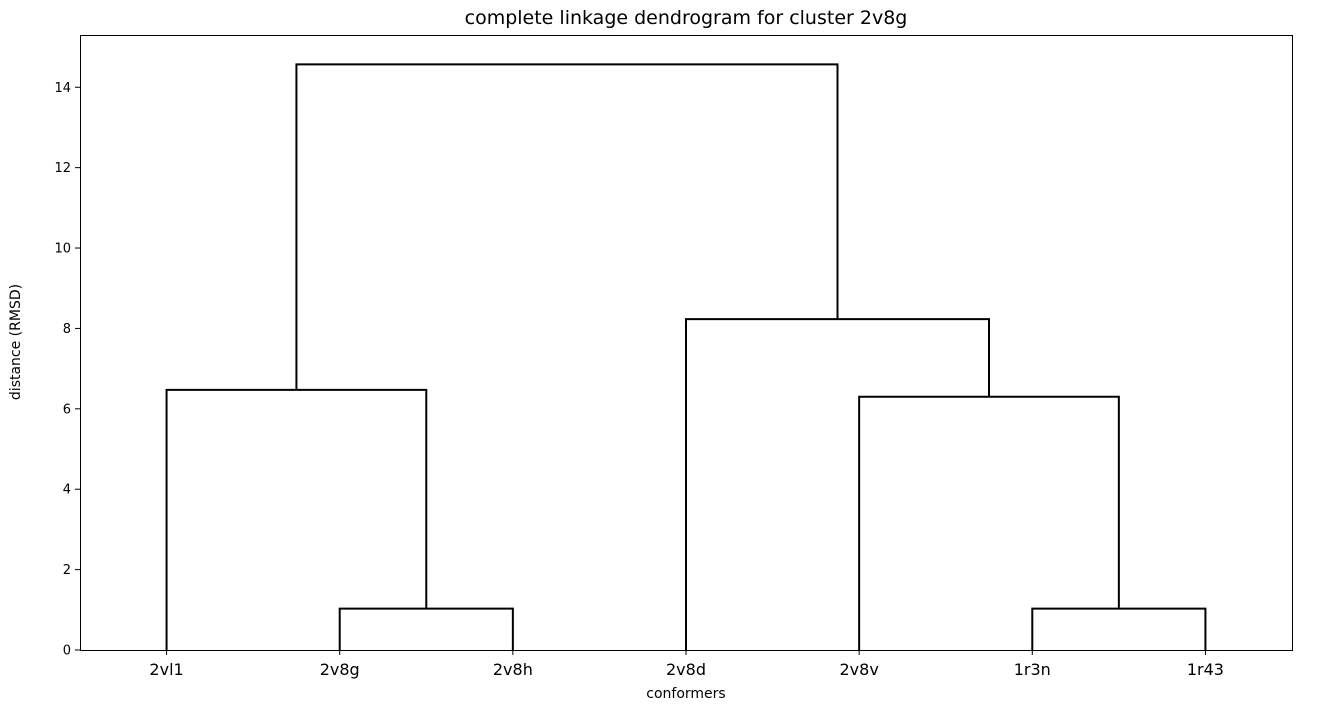 The width and height of the screenshot is (1330, 714). What do you see at coordinates (67, 370) in the screenshot?
I see `y-axis-ticks: 0 2 4 6 8 10 12 14` at bounding box center [67, 370].